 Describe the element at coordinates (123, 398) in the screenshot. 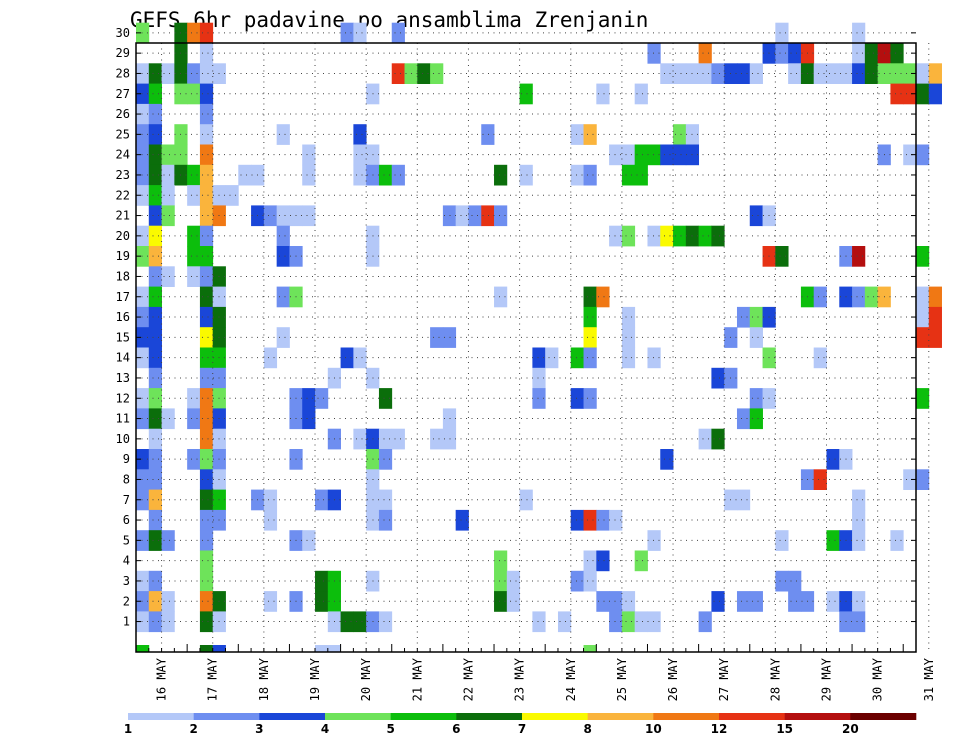

I see `y-tick-label: 12` at that location.